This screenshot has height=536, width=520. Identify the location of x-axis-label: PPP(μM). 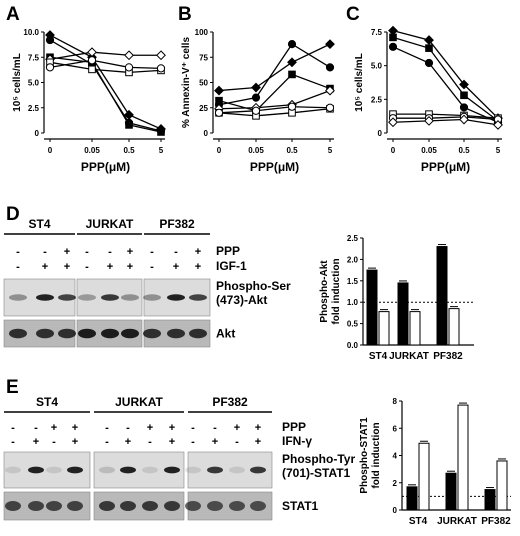
(274, 167).